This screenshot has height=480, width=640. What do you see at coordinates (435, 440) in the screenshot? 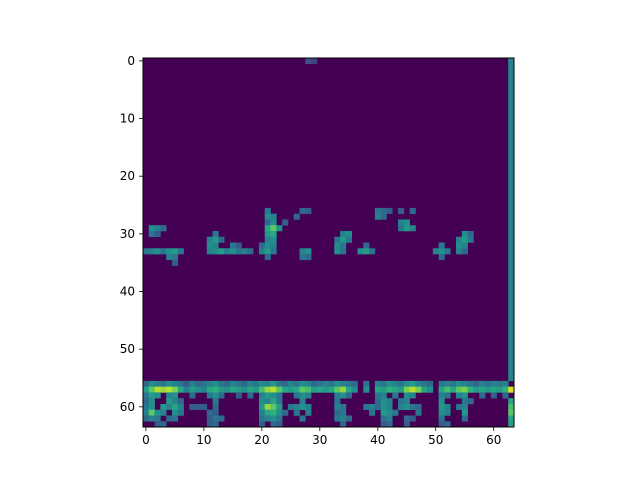
I see `x-tick-label: 50` at bounding box center [435, 440].